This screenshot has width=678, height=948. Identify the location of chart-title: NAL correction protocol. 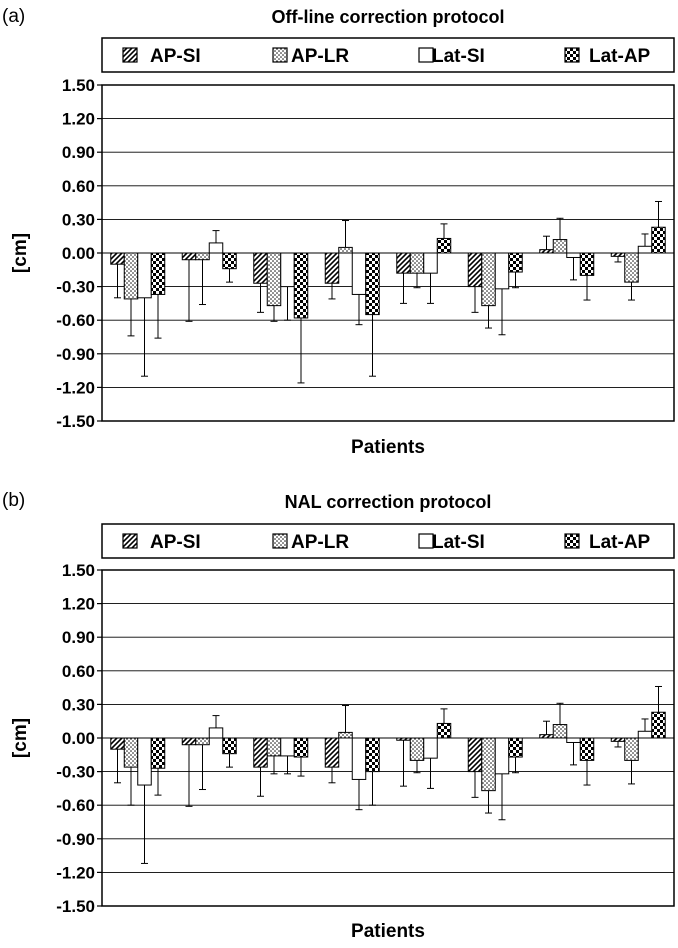
(388, 502).